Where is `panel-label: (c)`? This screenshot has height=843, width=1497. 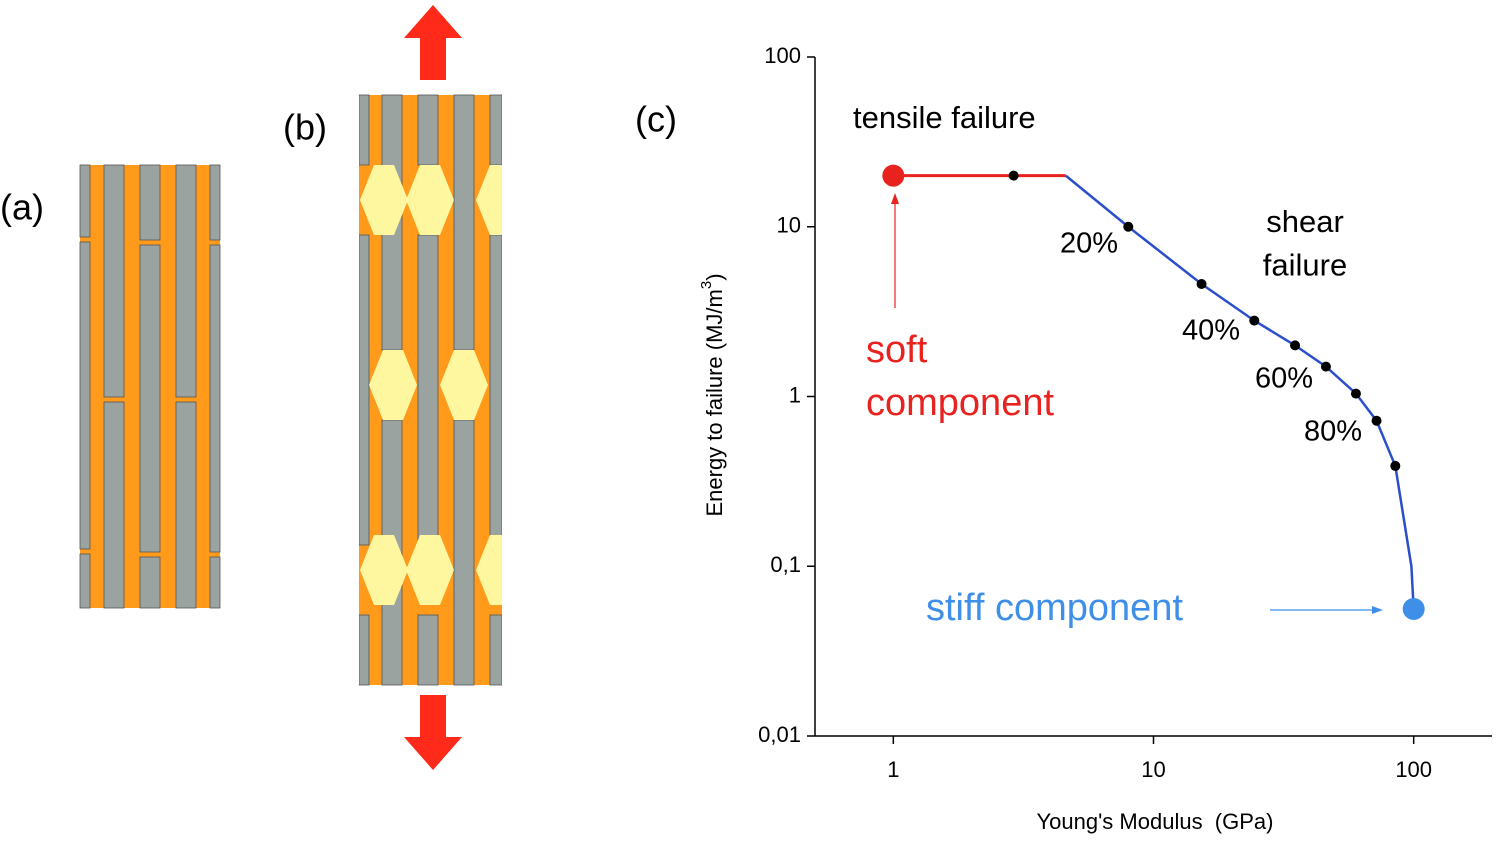 panel-label: (c) is located at coordinates (656, 119).